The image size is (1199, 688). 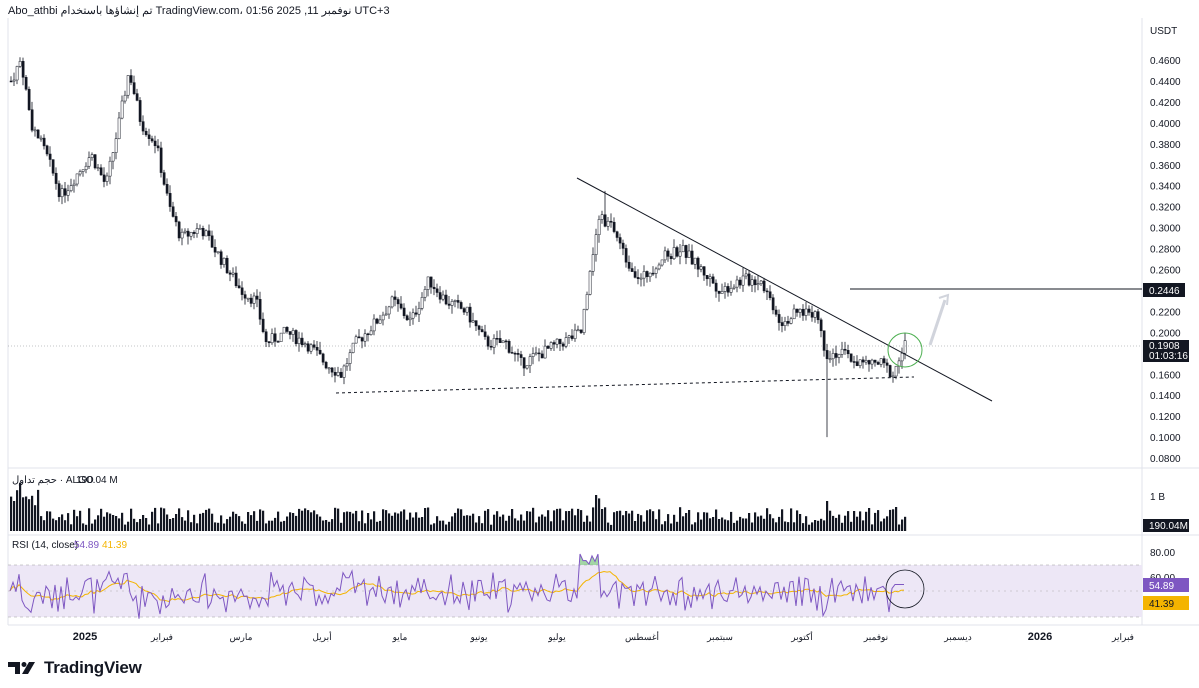 What do you see at coordinates (1165, 61) in the screenshot?
I see `price-tick-0: 0.4600` at bounding box center [1165, 61].